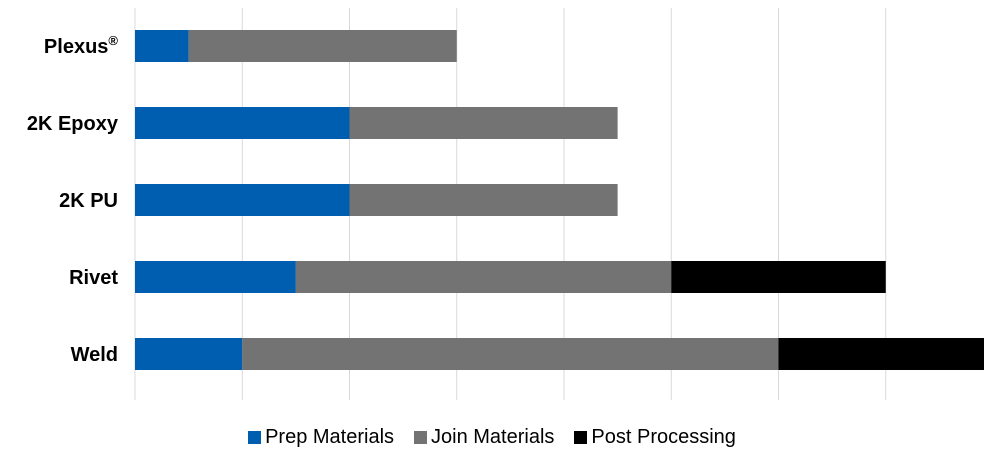 The image size is (984, 457). I want to click on category-label: Weld, so click(94, 355).